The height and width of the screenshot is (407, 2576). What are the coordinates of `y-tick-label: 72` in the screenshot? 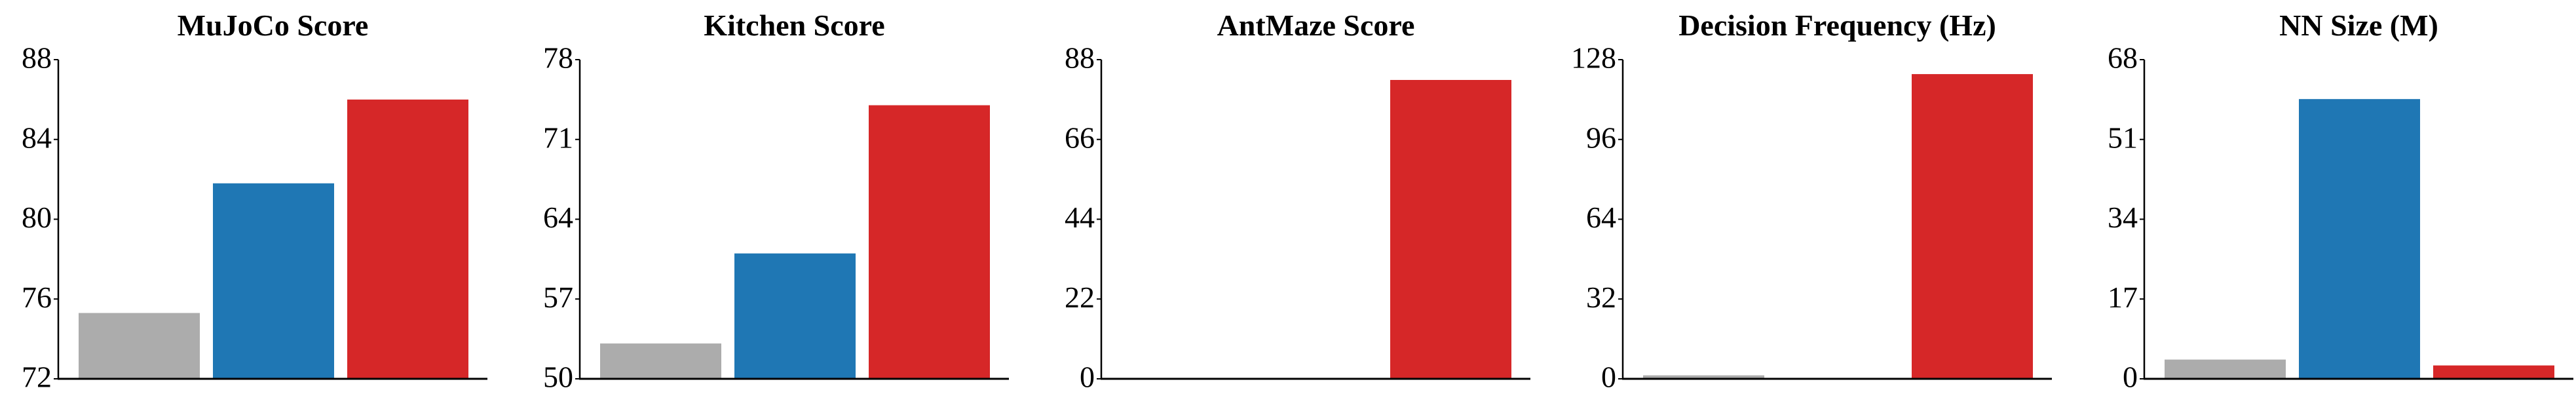 It's located at (37, 377).